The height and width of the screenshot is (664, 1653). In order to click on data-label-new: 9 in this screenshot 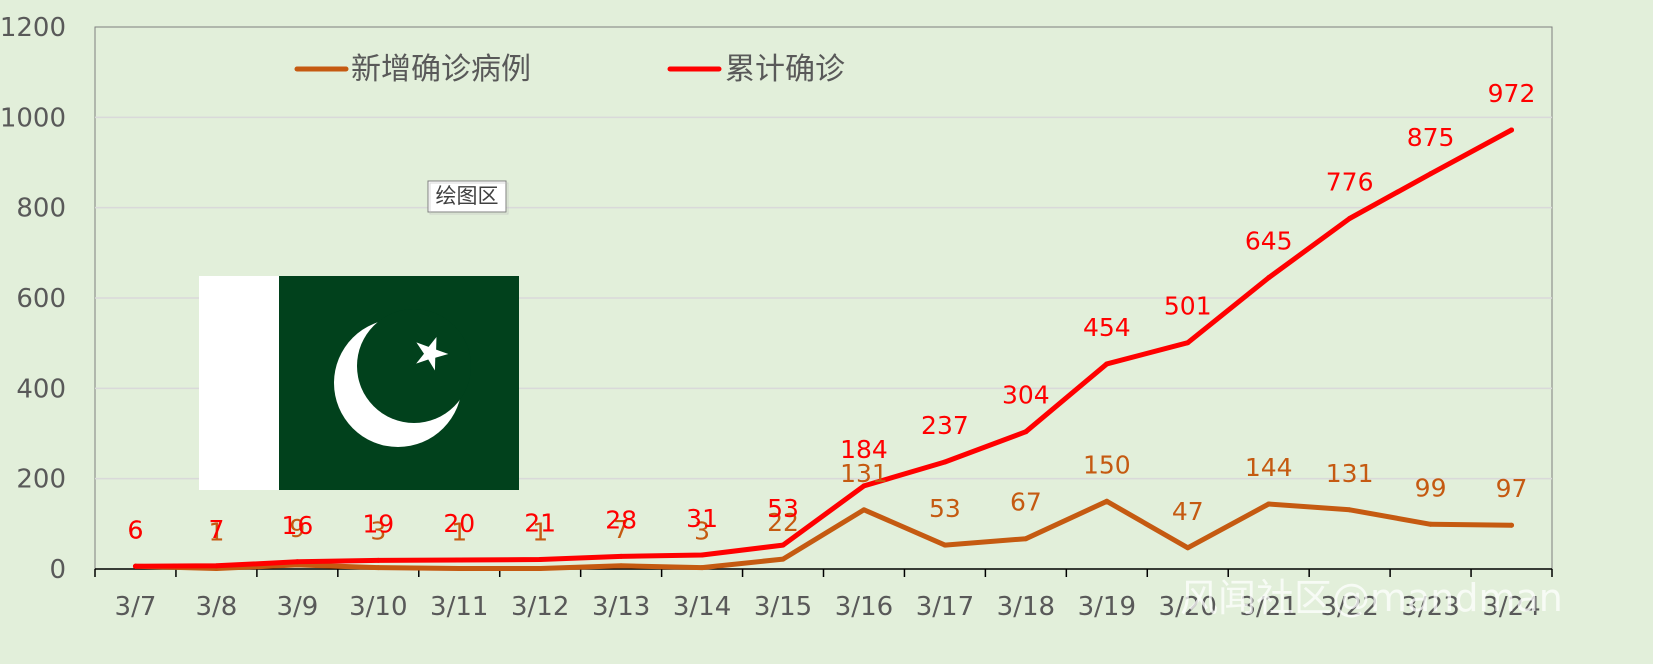, I will do `click(297, 528)`.